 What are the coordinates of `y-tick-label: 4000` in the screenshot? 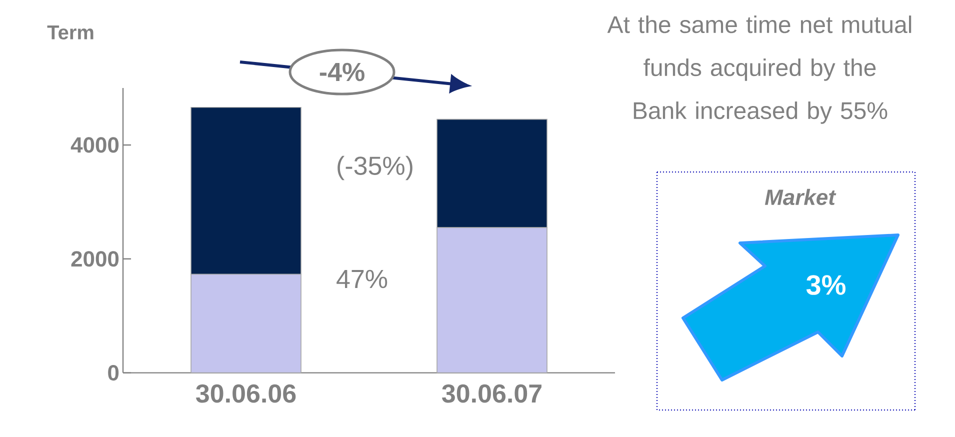 It's located at (94, 145).